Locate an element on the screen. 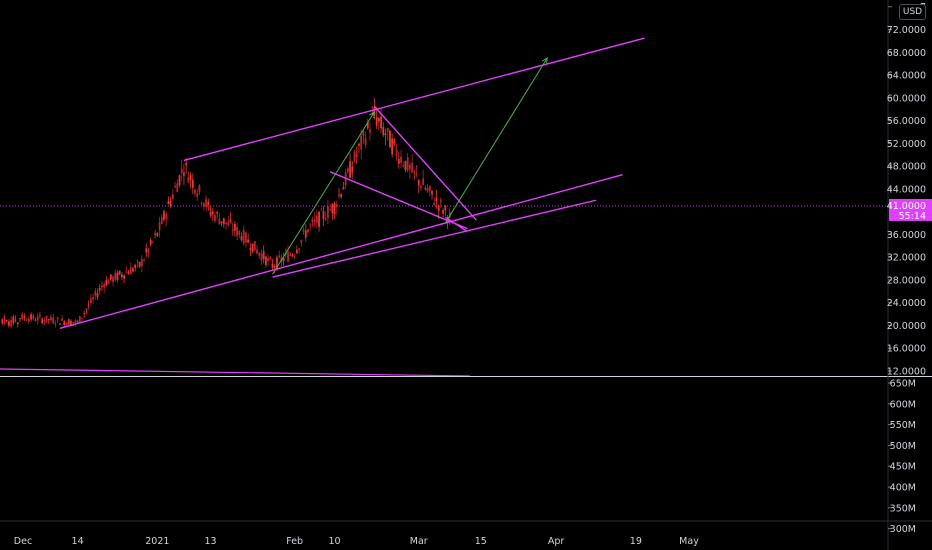 This screenshot has width=932, height=550. price-tick-label: 48.0000 is located at coordinates (906, 167).